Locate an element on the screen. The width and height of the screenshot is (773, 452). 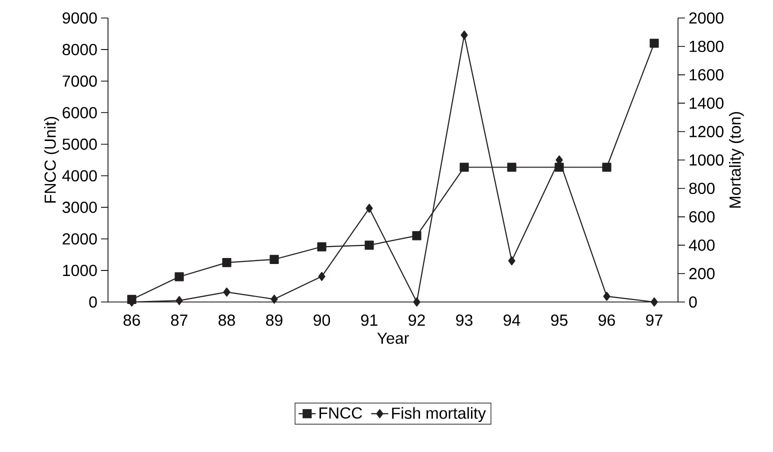
y2-tick-label: 1800 is located at coordinates (707, 46).